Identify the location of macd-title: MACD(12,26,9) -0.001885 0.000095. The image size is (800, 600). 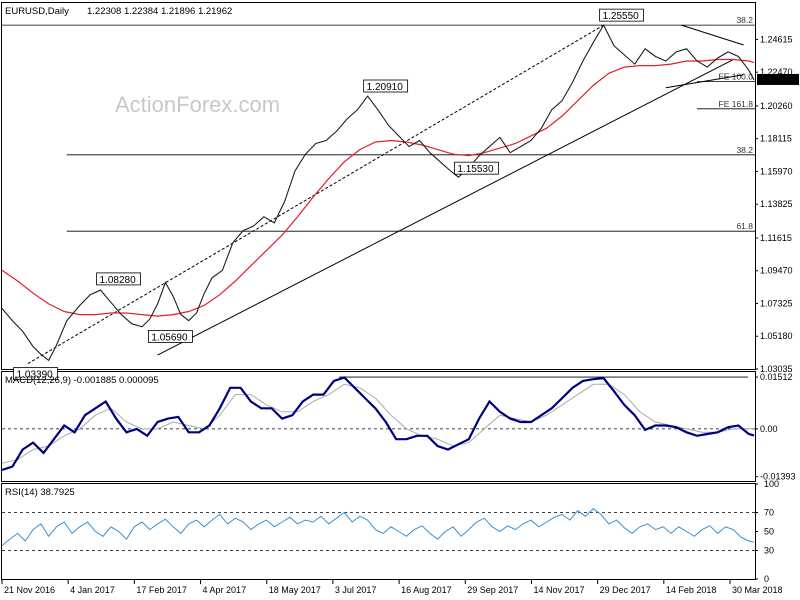
(82, 380).